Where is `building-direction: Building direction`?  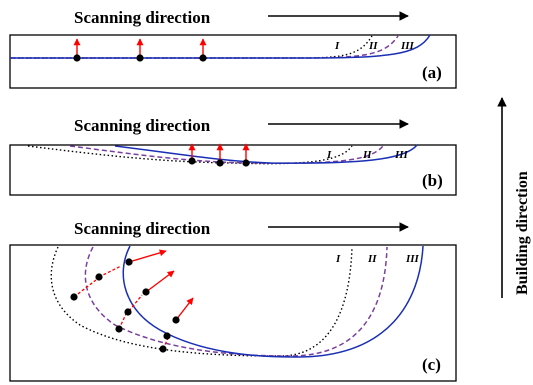
building-direction: Building direction is located at coordinates (514, 197).